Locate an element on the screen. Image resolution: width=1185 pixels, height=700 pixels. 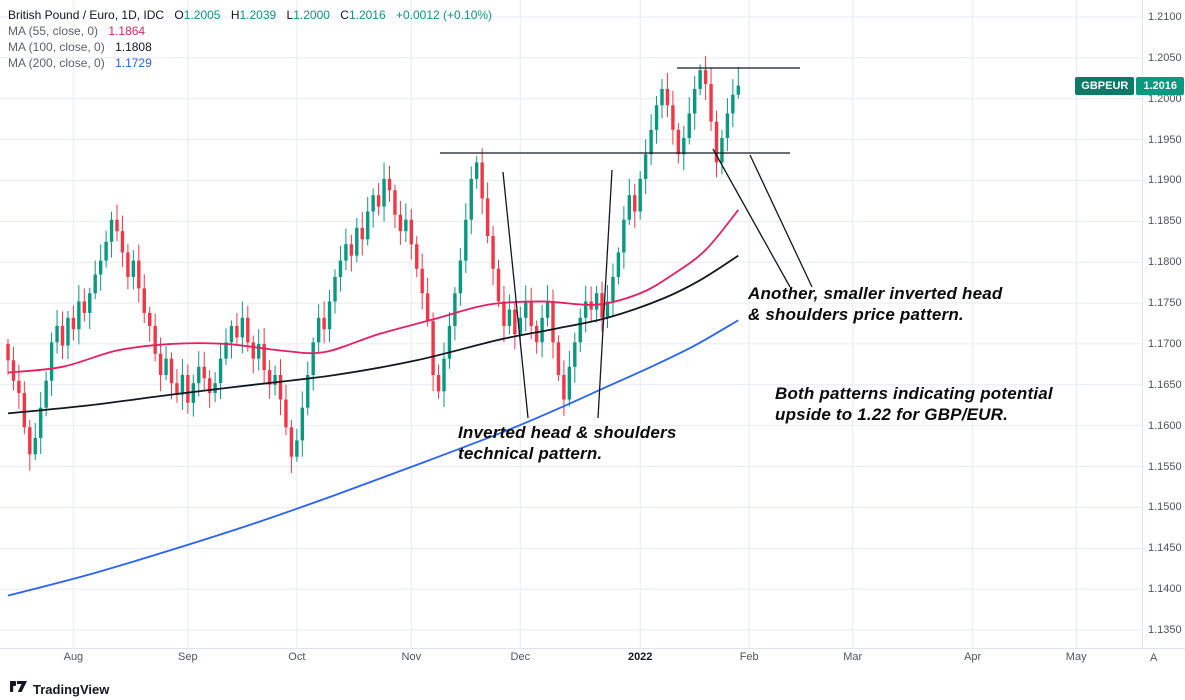
price-tick-label: 1.1850 is located at coordinates (1165, 221).